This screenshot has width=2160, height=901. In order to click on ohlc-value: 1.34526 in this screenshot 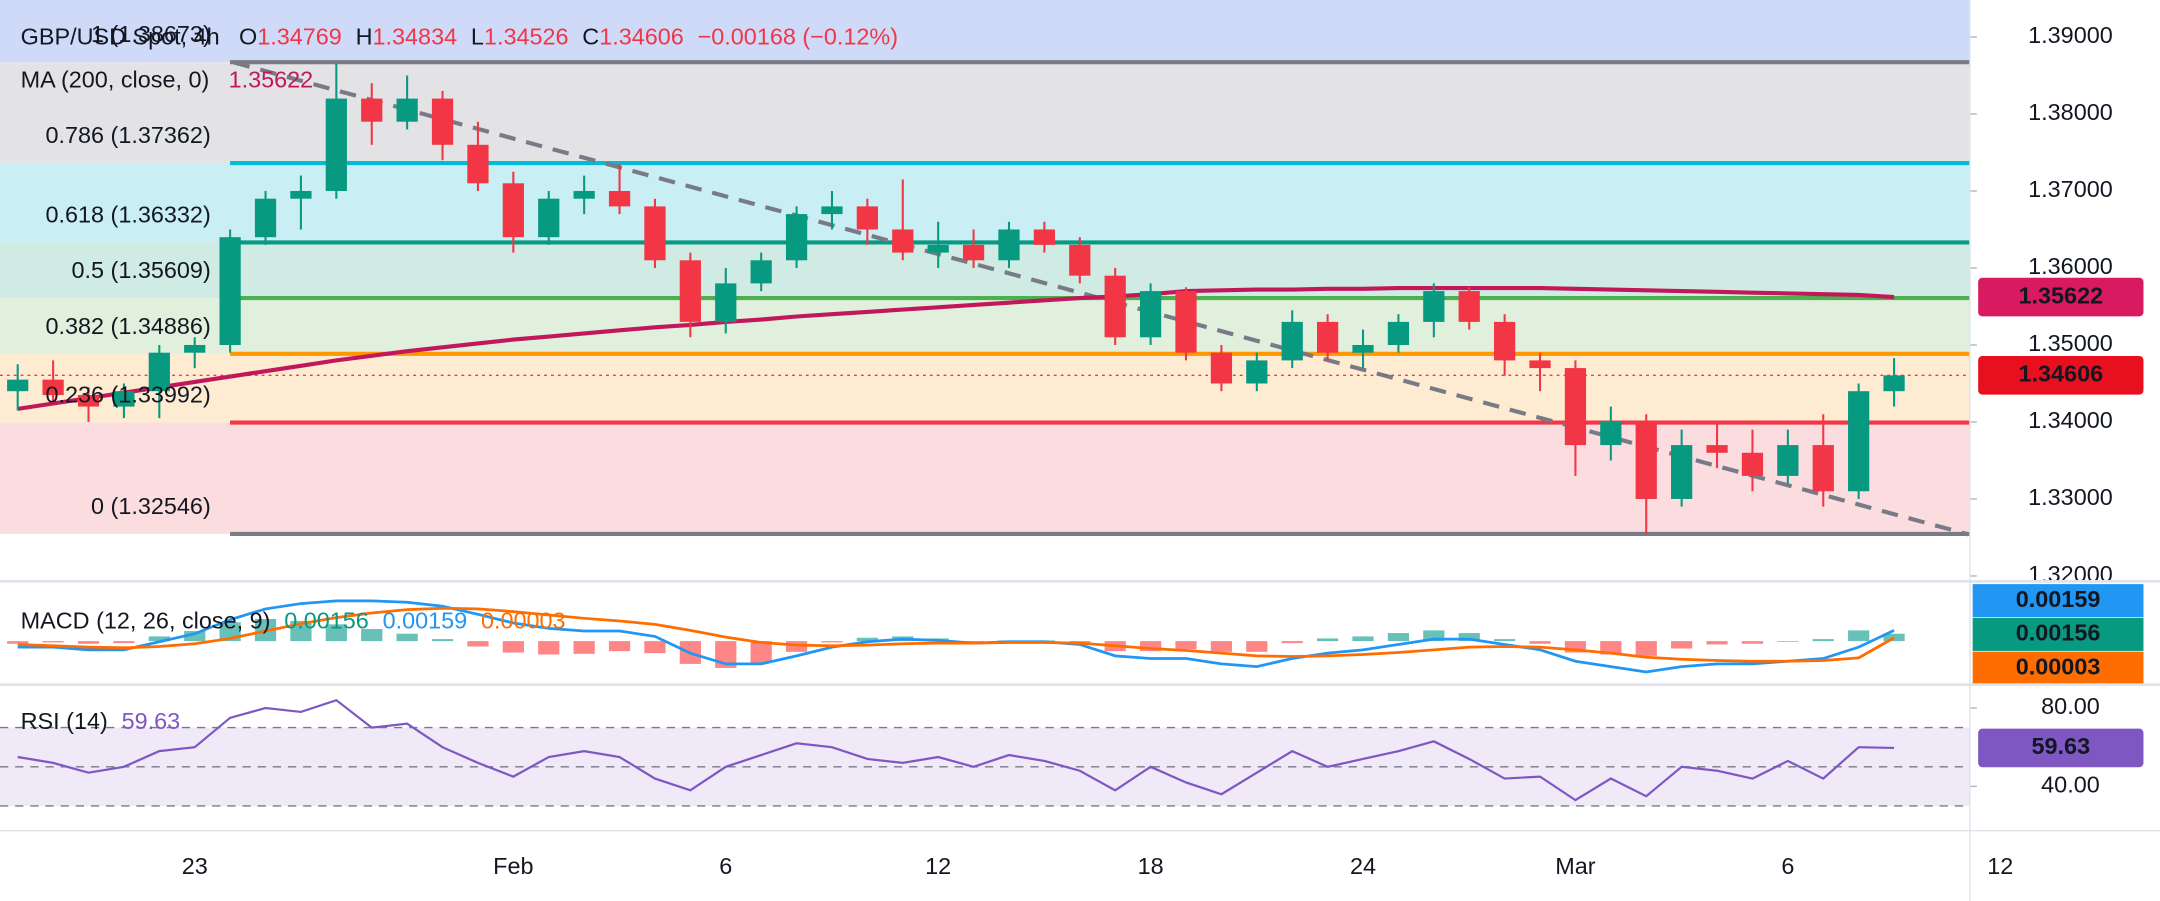, I will do `click(526, 37)`.